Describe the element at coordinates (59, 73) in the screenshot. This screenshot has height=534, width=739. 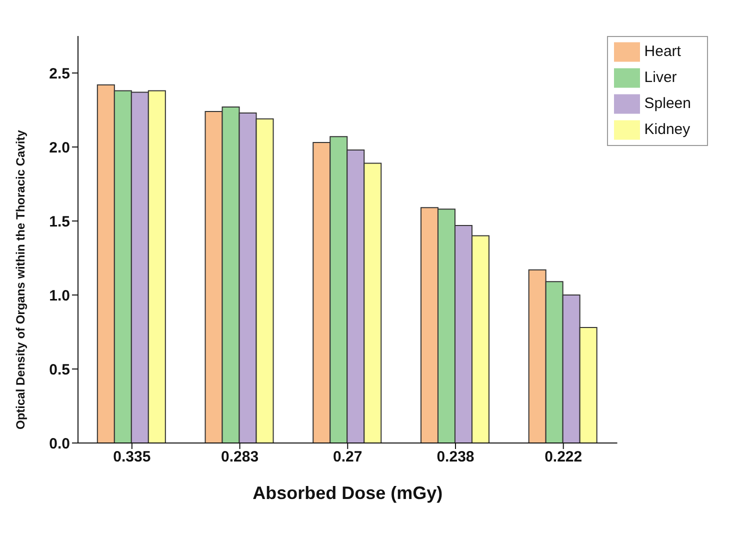
I see `y-tick-label: 2.5` at that location.